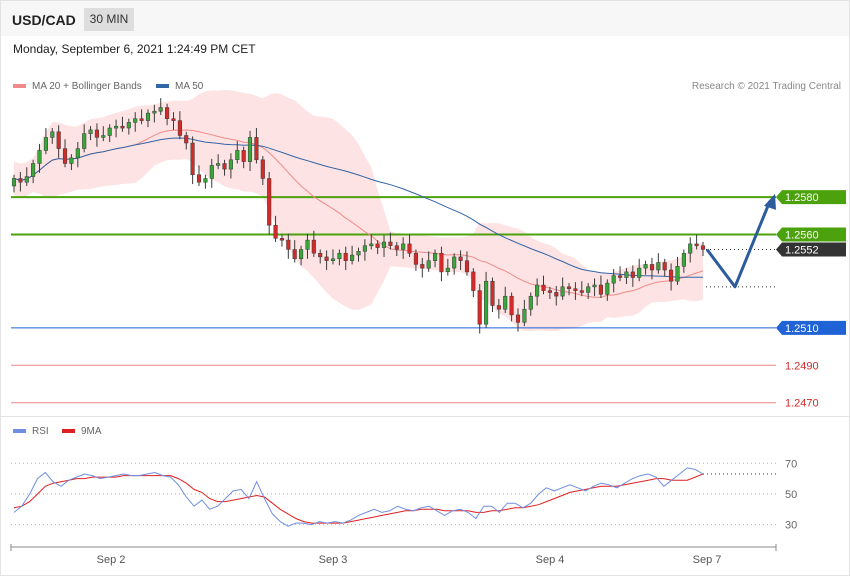 The height and width of the screenshot is (576, 850). What do you see at coordinates (791, 464) in the screenshot?
I see `rsi-tick-70: 70` at bounding box center [791, 464].